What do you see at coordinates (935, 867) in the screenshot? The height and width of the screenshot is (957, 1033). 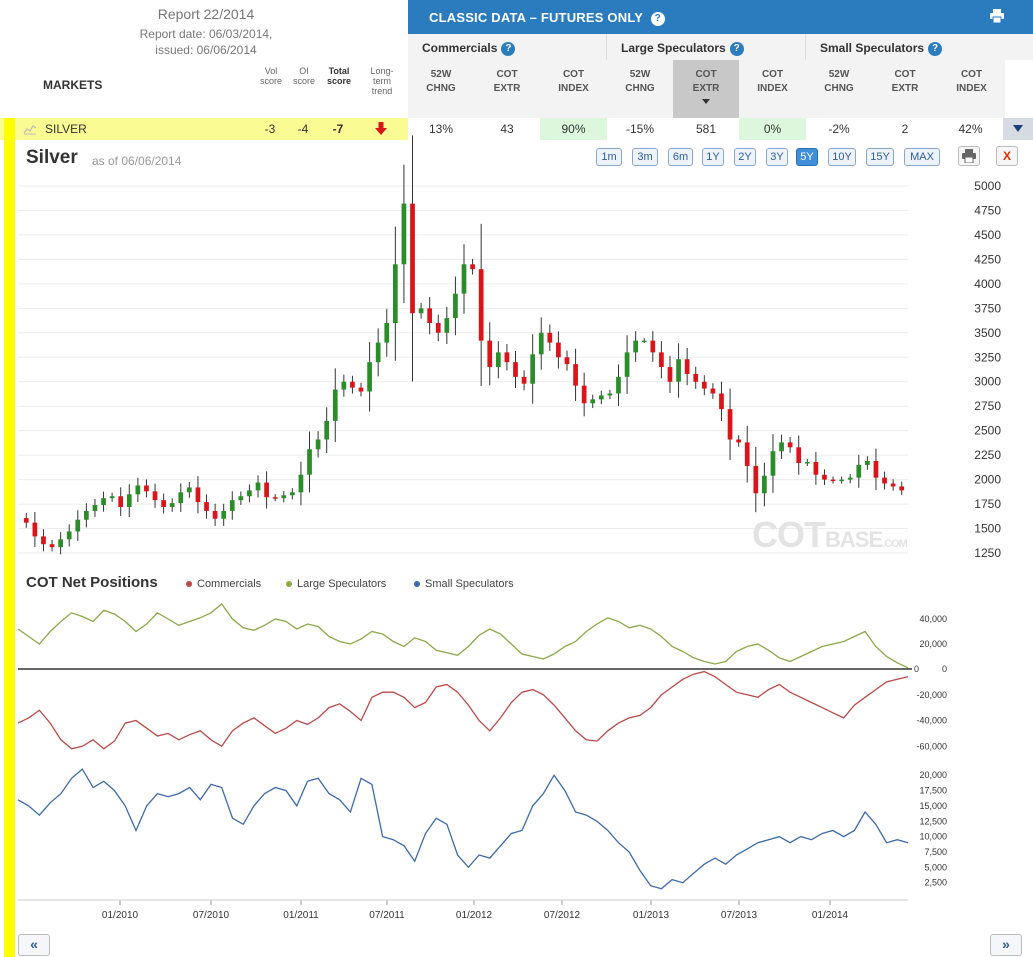 I see `cot-tick-label: 5,000` at bounding box center [935, 867].